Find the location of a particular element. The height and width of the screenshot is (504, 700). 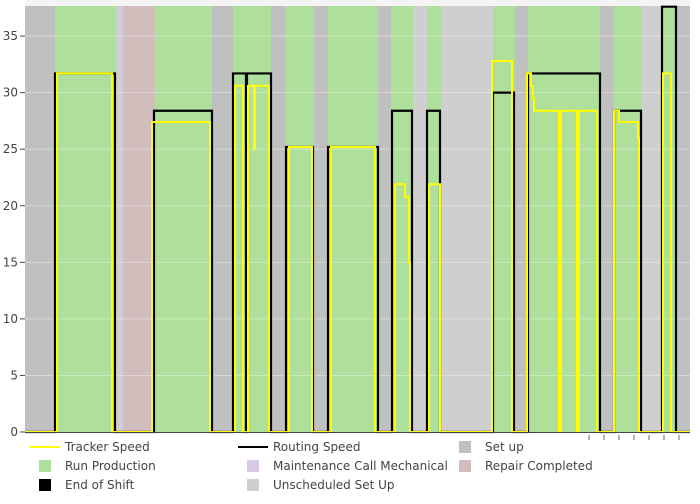

y-tick-label: 10 is located at coordinates (10, 319).